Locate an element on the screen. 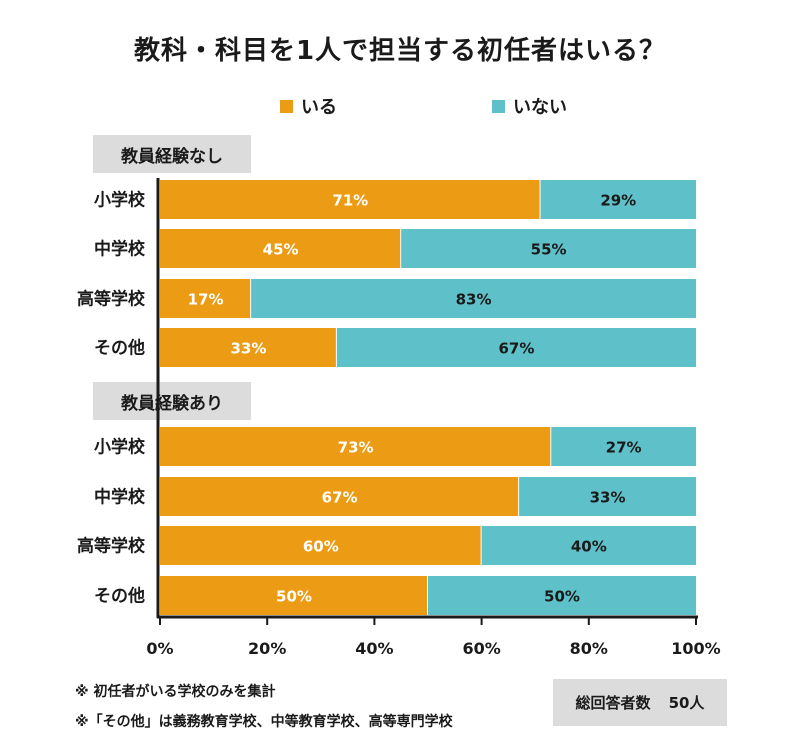 This screenshot has width=800, height=750. chart-title: 教科・科目を1人で担当する初任者はいる？ is located at coordinates (400, 51).